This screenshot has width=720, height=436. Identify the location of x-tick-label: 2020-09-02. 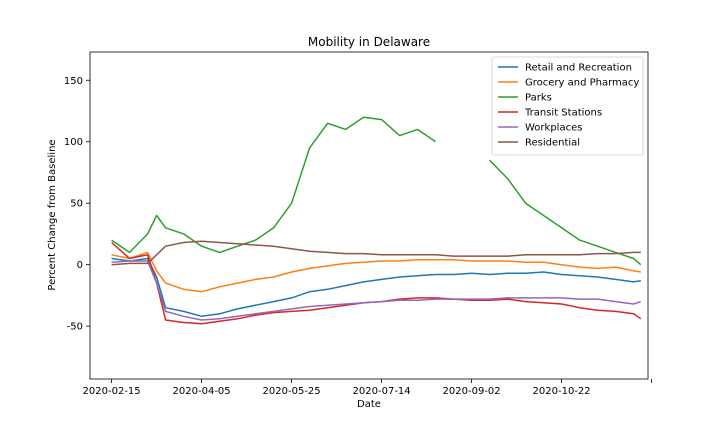
(472, 391).